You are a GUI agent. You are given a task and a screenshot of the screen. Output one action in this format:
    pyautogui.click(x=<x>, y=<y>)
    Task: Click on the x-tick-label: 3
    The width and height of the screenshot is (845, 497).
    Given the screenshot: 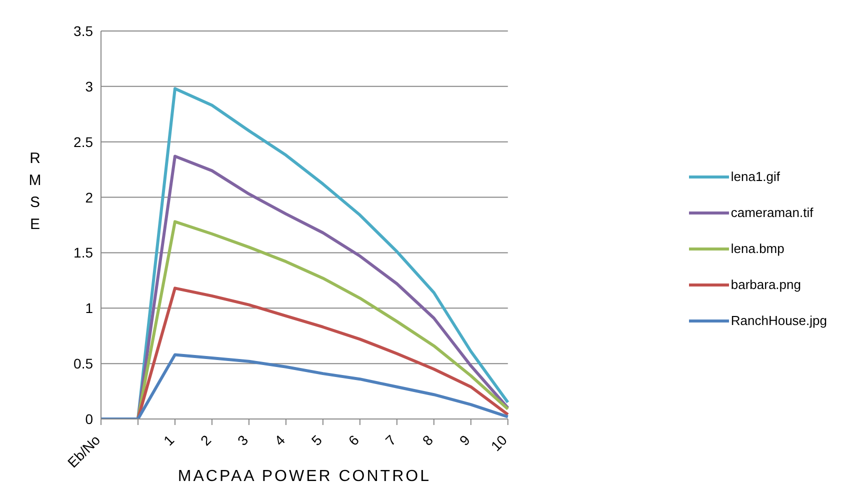 What is the action you would take?
    pyautogui.click(x=243, y=440)
    